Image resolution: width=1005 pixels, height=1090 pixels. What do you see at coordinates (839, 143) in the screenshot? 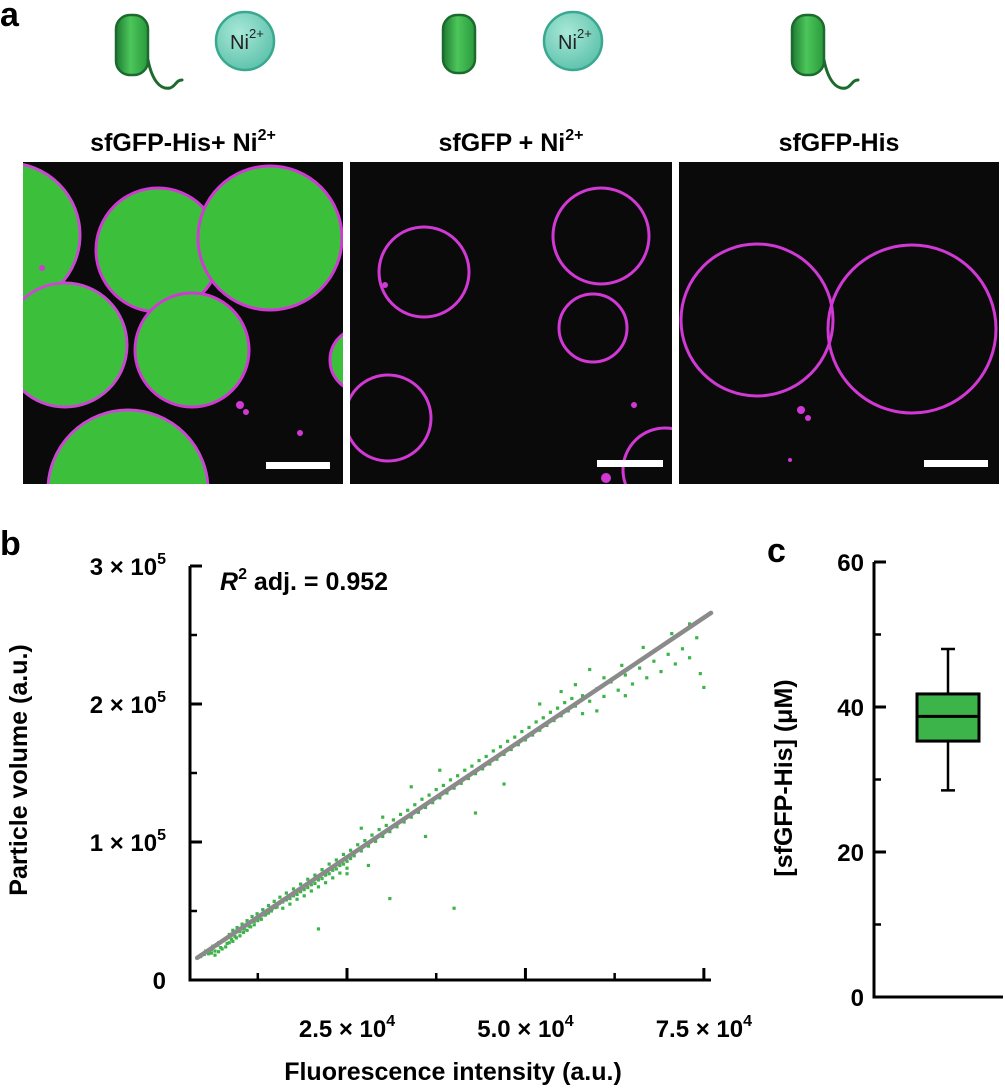
I see `condition-title: sfGFP-His` at bounding box center [839, 143].